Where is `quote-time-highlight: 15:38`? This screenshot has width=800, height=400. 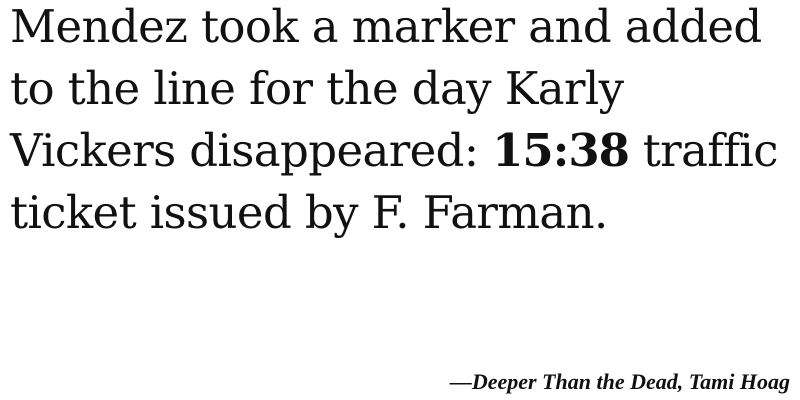 quote-time-highlight: 15:38 is located at coordinates (561, 150).